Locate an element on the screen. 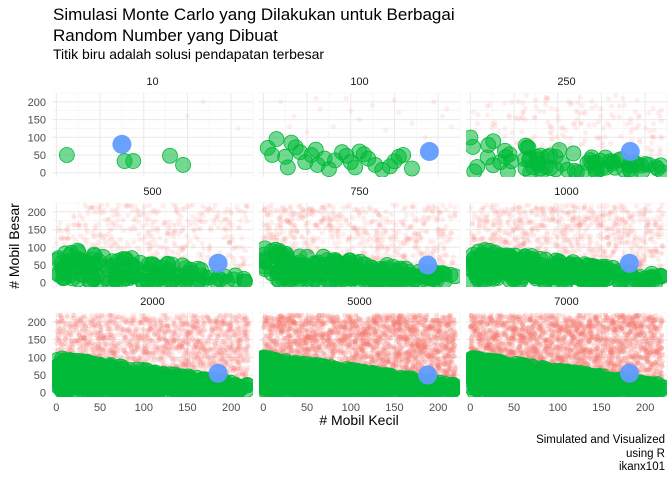  y-tick-label: 200 is located at coordinates (37, 323).